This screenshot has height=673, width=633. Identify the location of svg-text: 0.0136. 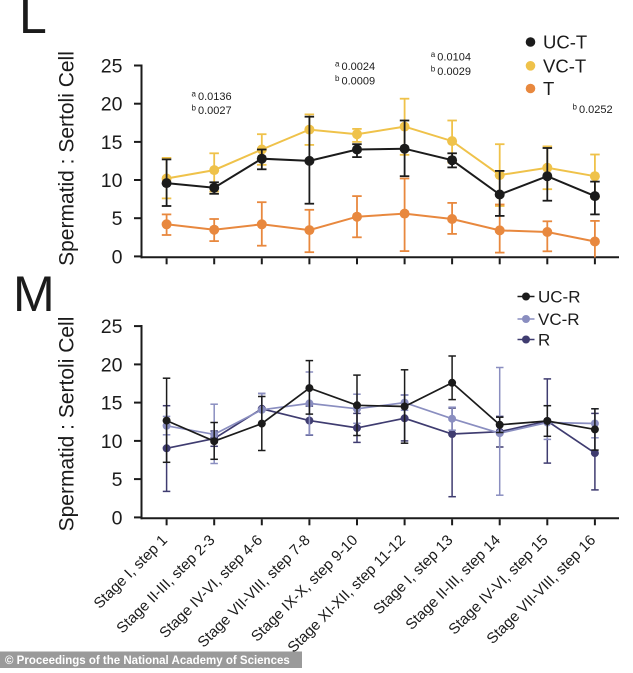
(215, 97).